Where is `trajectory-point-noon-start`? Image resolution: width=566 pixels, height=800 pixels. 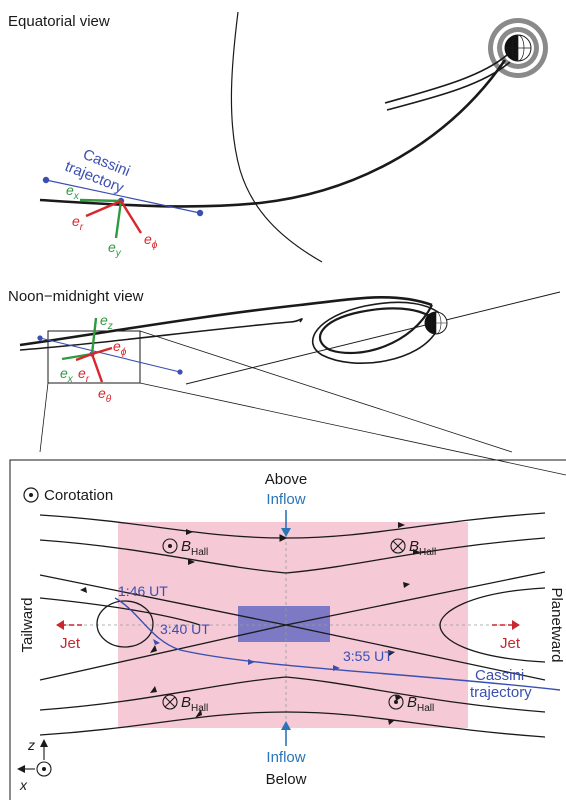 trajectory-point-noon-start is located at coordinates (40, 338).